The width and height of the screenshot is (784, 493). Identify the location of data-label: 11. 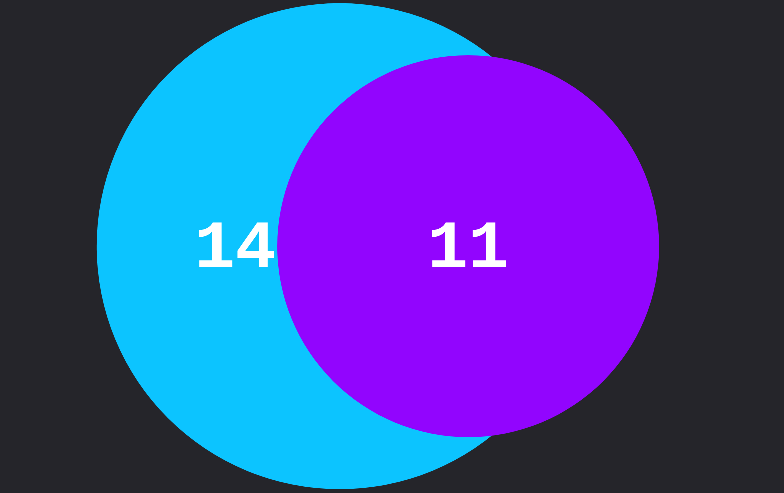
(469, 250).